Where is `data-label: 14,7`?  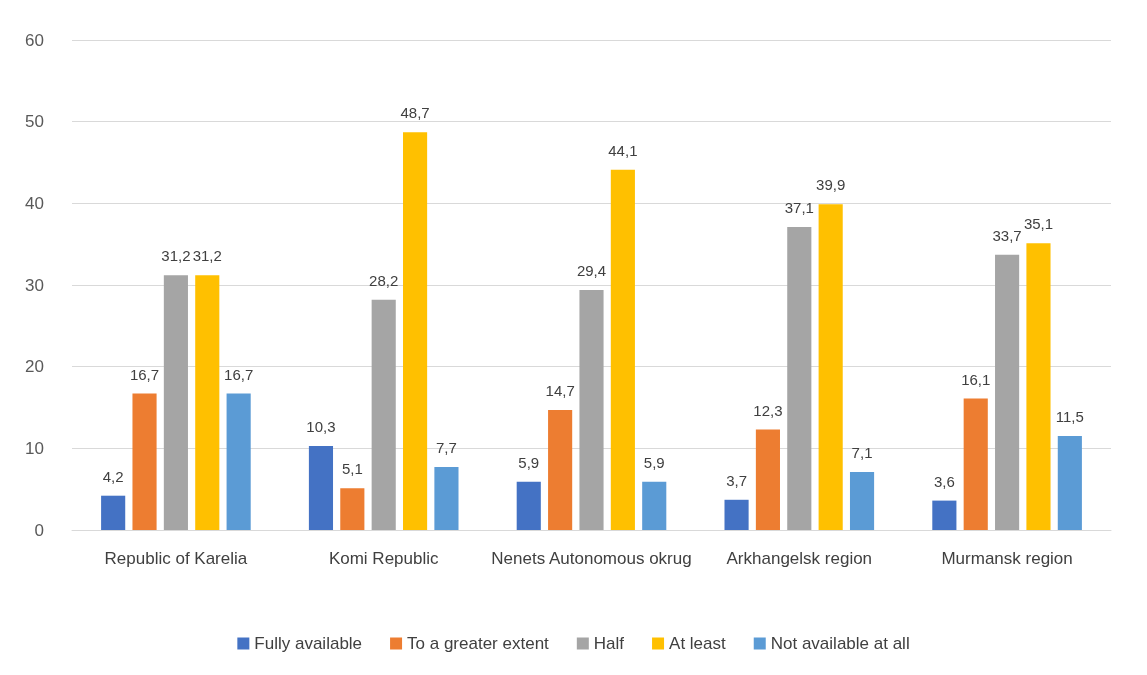
data-label: 14,7 is located at coordinates (560, 390).